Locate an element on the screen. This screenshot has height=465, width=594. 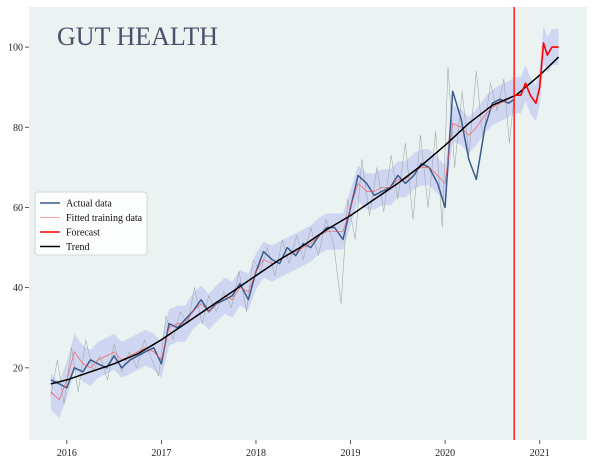
x-tick-label: 2021 is located at coordinates (540, 453).